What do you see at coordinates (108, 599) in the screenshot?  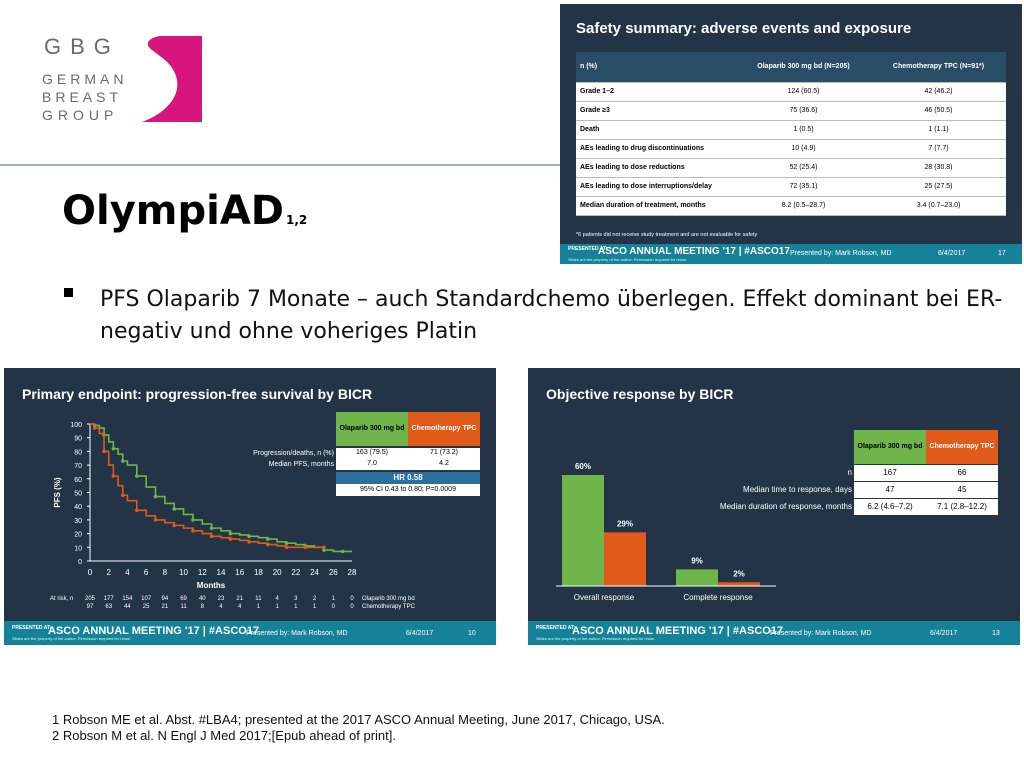 I see `at-risk-olaparib-value: 177` at bounding box center [108, 599].